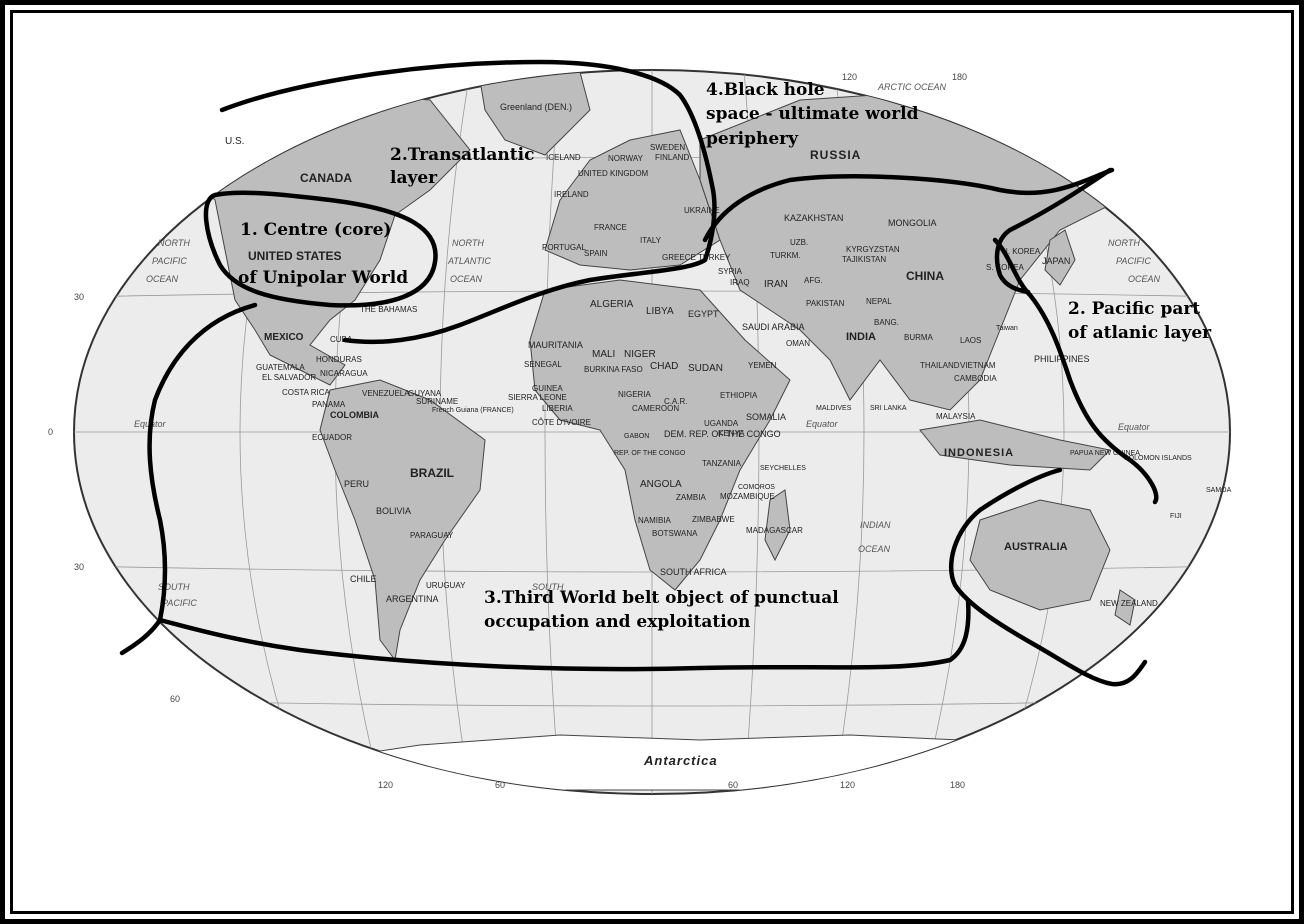 The width and height of the screenshot is (1304, 924). I want to click on label-greenland: Greenland (DEN.), so click(536, 107).